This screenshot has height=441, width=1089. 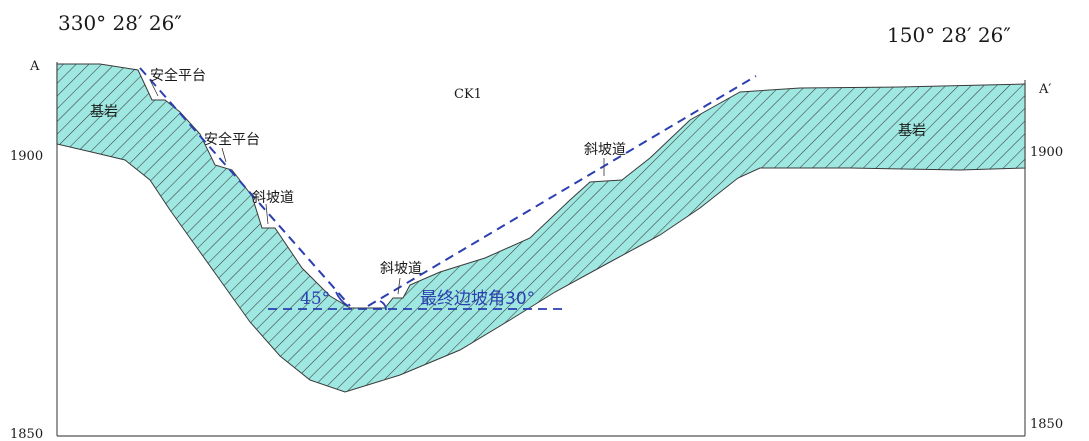 What do you see at coordinates (104, 111) in the screenshot?
I see `bedrock-label-left: 基岩` at bounding box center [104, 111].